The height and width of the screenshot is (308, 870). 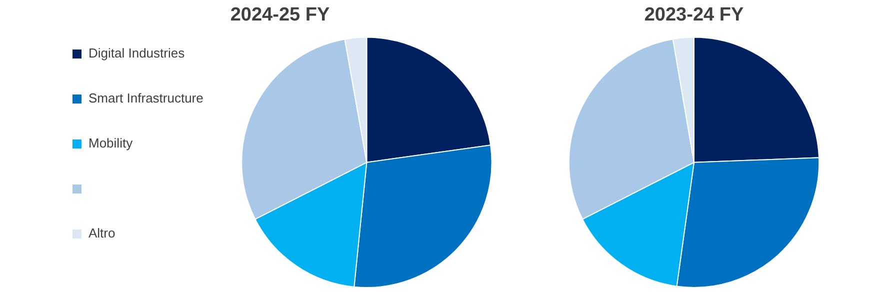 What do you see at coordinates (146, 98) in the screenshot?
I see `legend-label: Smart Infrastructure` at bounding box center [146, 98].